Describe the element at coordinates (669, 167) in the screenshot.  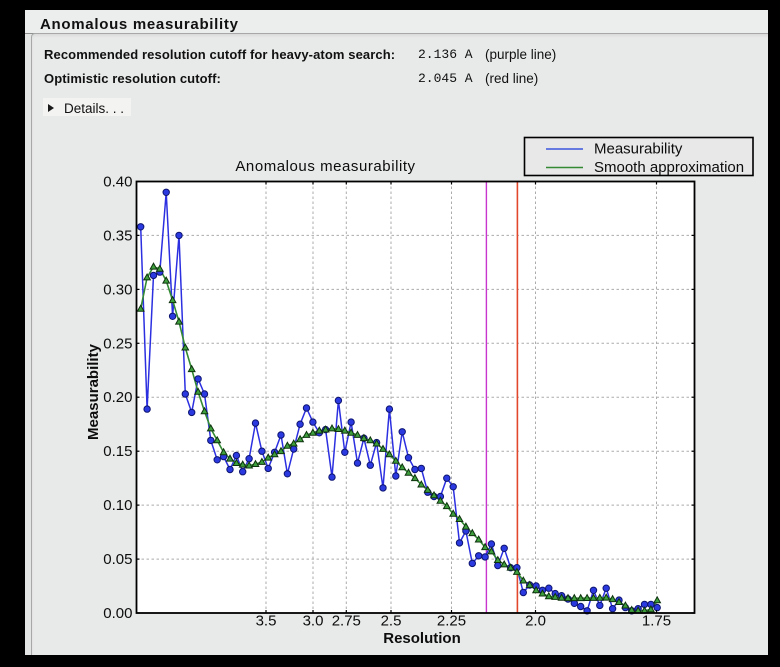
I see `svg-text: Smooth approximation` at that location.